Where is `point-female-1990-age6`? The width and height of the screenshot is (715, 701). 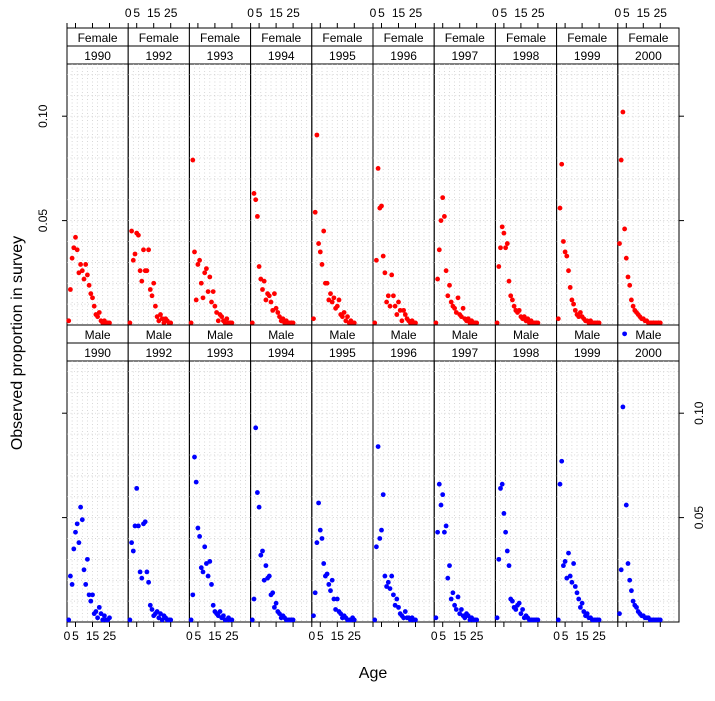 point-female-1990-age6 is located at coordinates (77, 250).